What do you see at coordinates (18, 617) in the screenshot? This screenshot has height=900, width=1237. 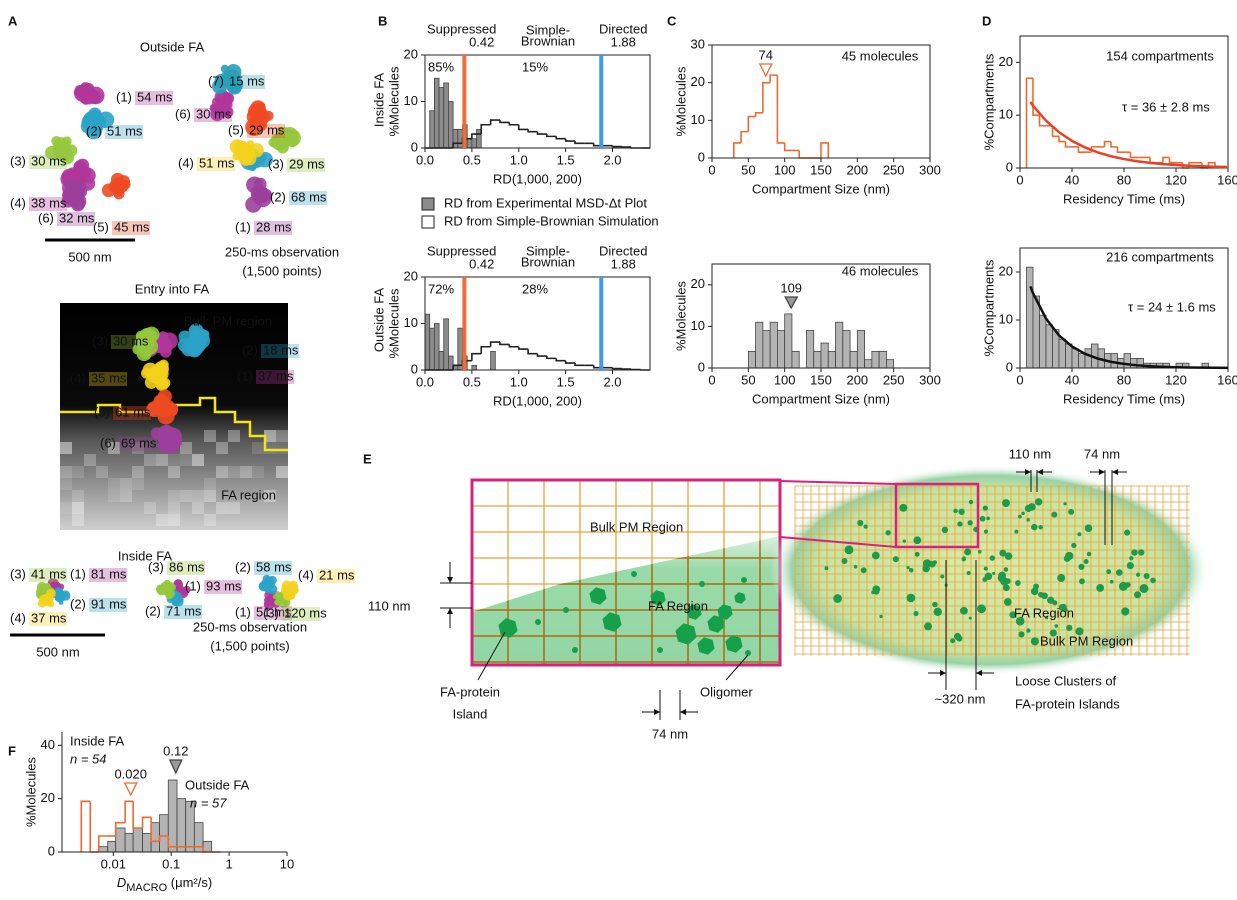 I see `trajectory-id: (4)` at bounding box center [18, 617].